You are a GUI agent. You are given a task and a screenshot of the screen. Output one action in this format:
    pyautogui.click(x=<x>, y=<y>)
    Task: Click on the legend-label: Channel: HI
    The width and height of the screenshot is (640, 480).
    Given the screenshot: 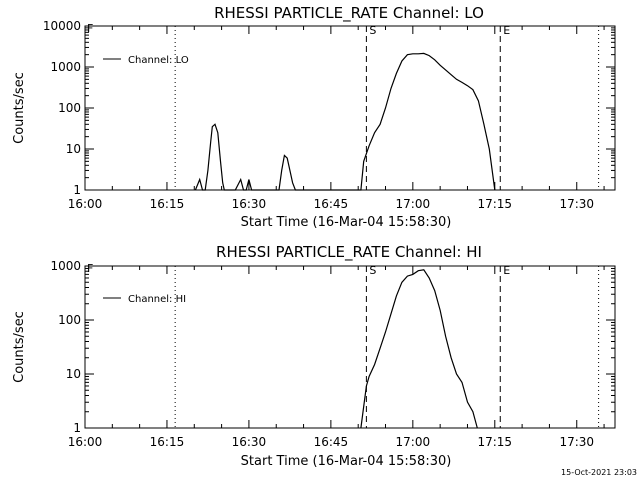 What is the action you would take?
    pyautogui.click(x=157, y=299)
    